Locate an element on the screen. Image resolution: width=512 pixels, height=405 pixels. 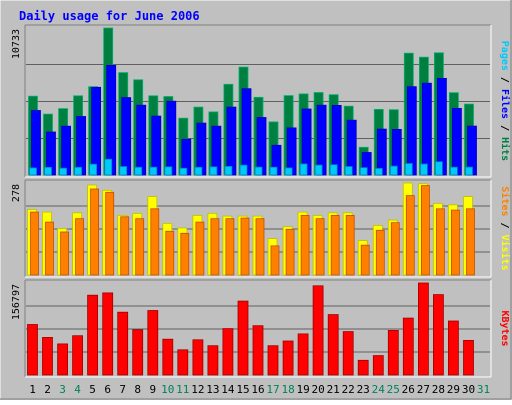
x-tick-label: 16 is located at coordinates (257, 389).